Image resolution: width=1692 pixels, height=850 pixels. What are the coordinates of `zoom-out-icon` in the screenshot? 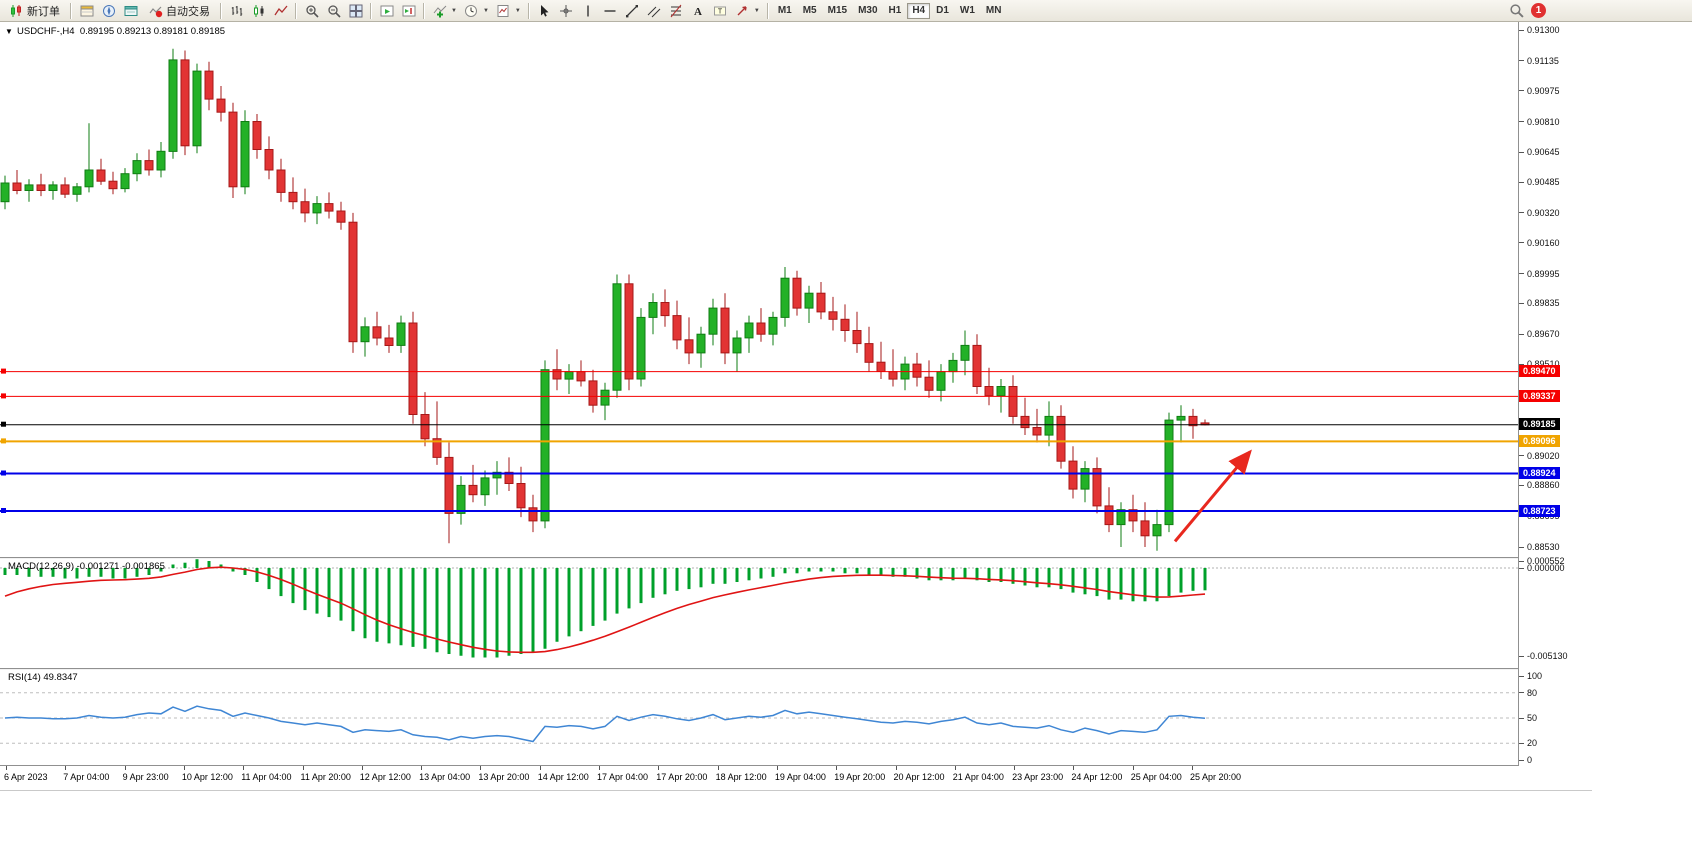 It's located at (333, 10).